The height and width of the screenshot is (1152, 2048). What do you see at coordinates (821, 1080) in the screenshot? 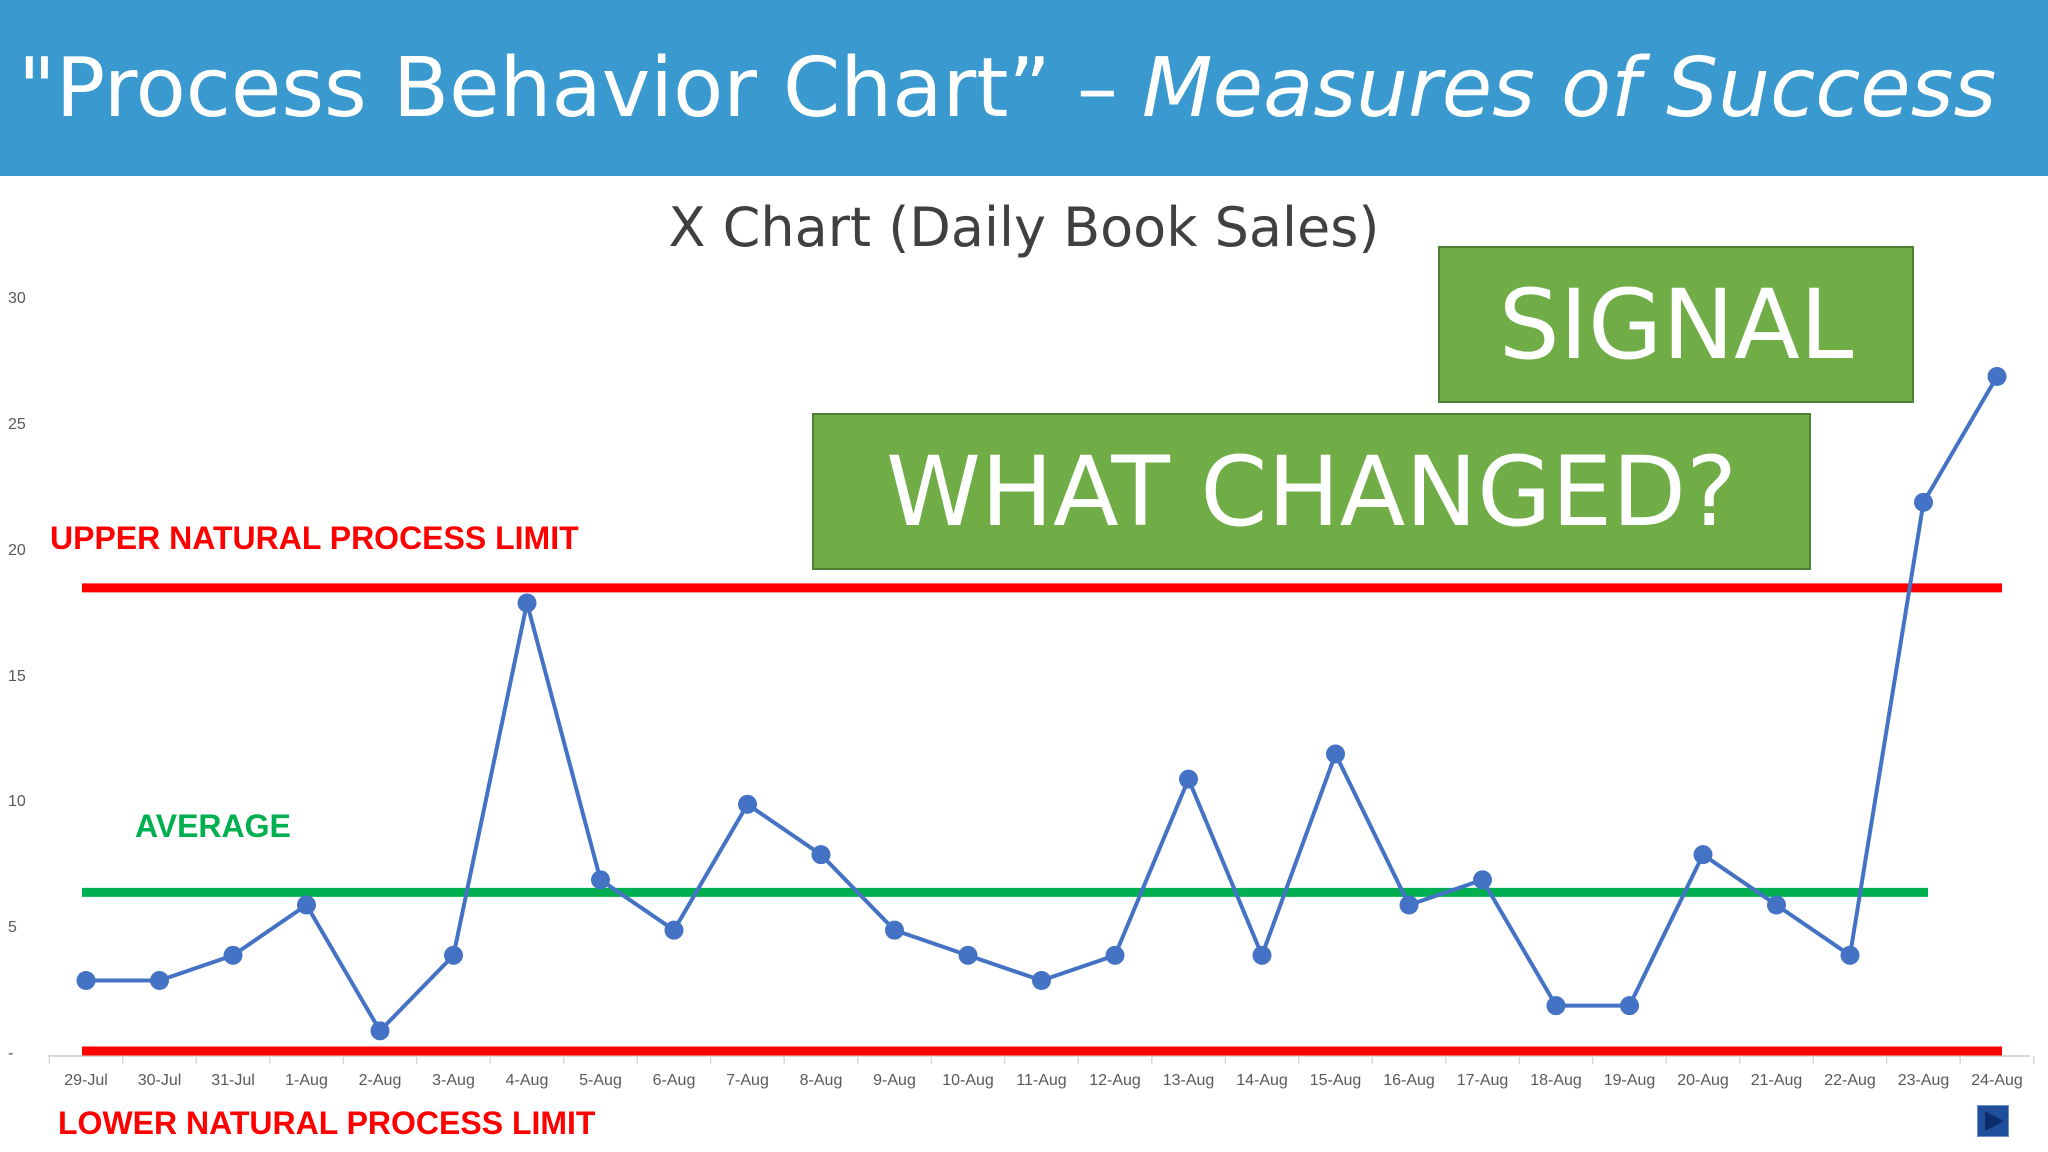
I see `x-tick-label: 8-Aug` at bounding box center [821, 1080].